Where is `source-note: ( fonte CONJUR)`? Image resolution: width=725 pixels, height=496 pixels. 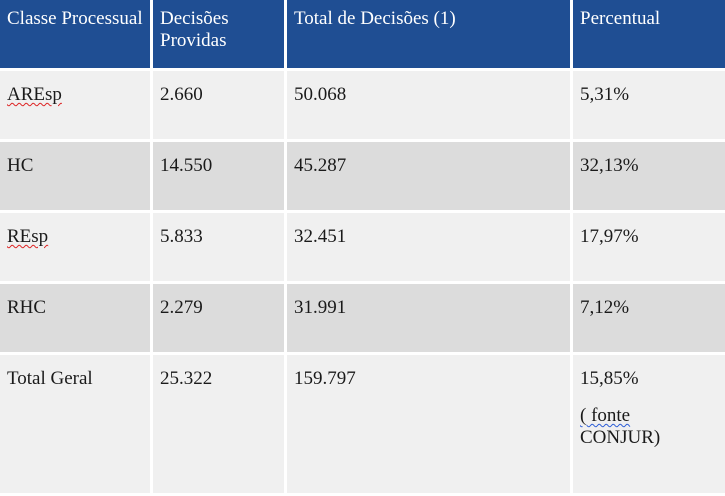 source-note: ( fonte CONJUR) is located at coordinates (652, 427).